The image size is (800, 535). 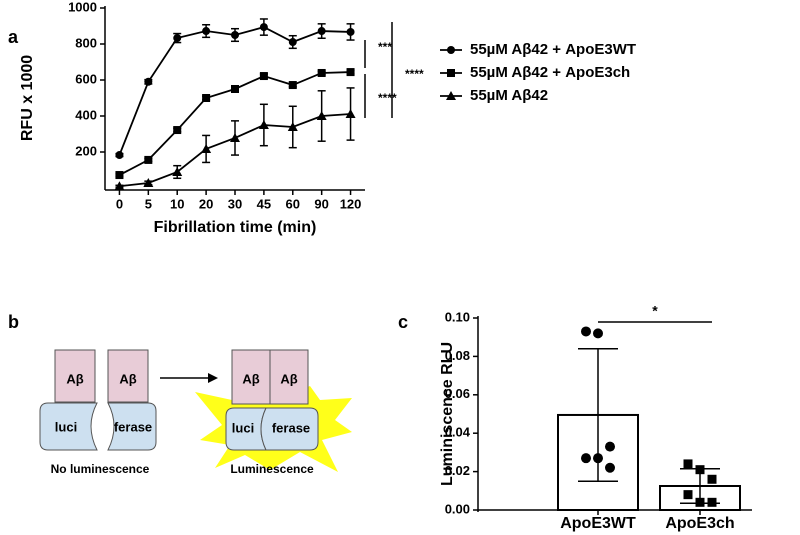 What do you see at coordinates (403, 322) in the screenshot?
I see `panel-label: c` at bounding box center [403, 322].